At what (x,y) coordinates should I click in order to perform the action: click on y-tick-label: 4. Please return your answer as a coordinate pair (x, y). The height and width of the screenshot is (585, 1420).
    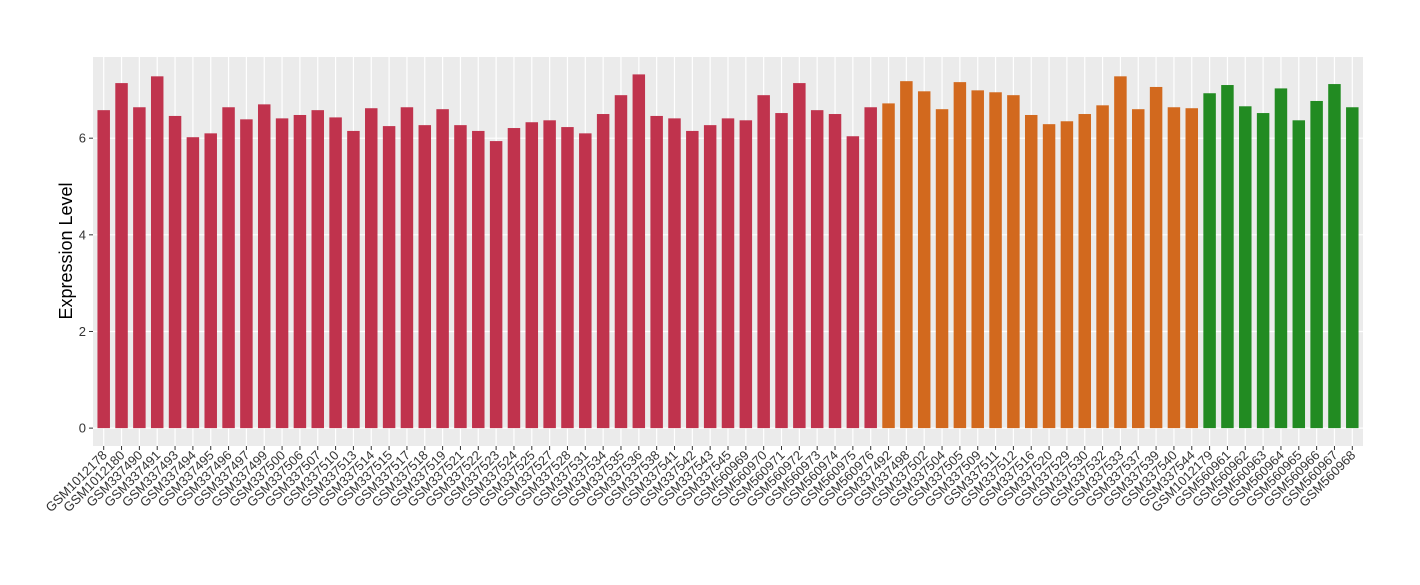
    Looking at the image, I should click on (82, 234).